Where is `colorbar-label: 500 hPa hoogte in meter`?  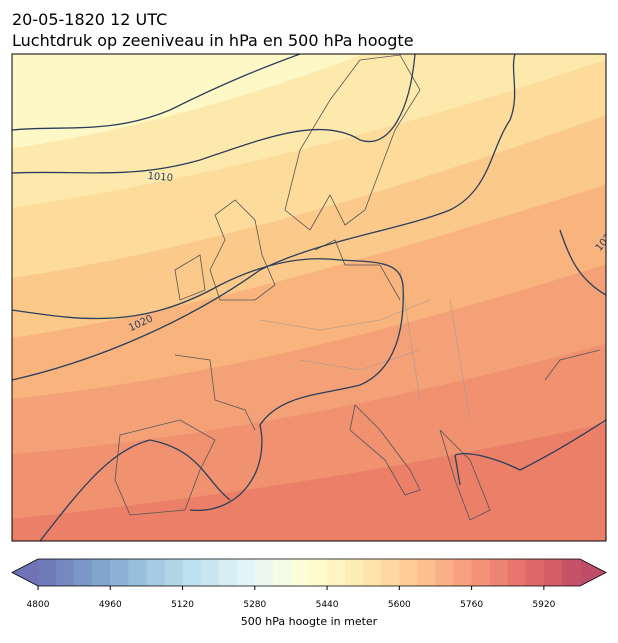
colorbar-label: 500 hPa hoogte in meter is located at coordinates (309, 621).